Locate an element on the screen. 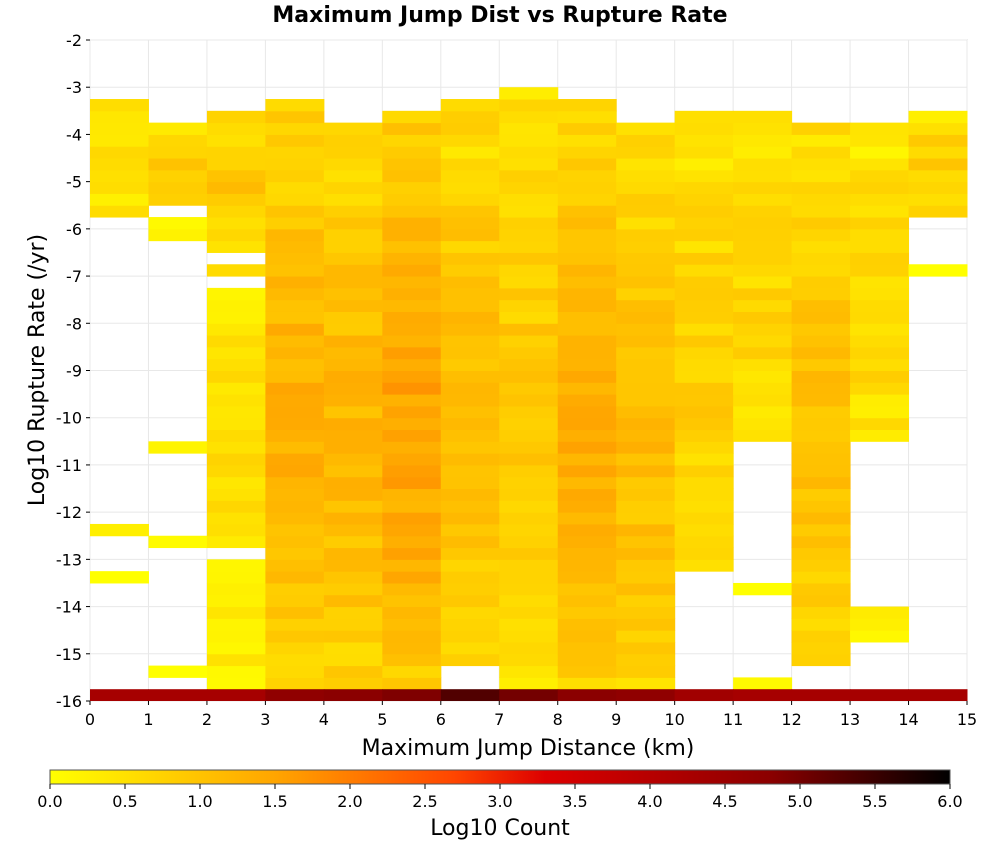  x-tick-label: 9 is located at coordinates (616, 719).